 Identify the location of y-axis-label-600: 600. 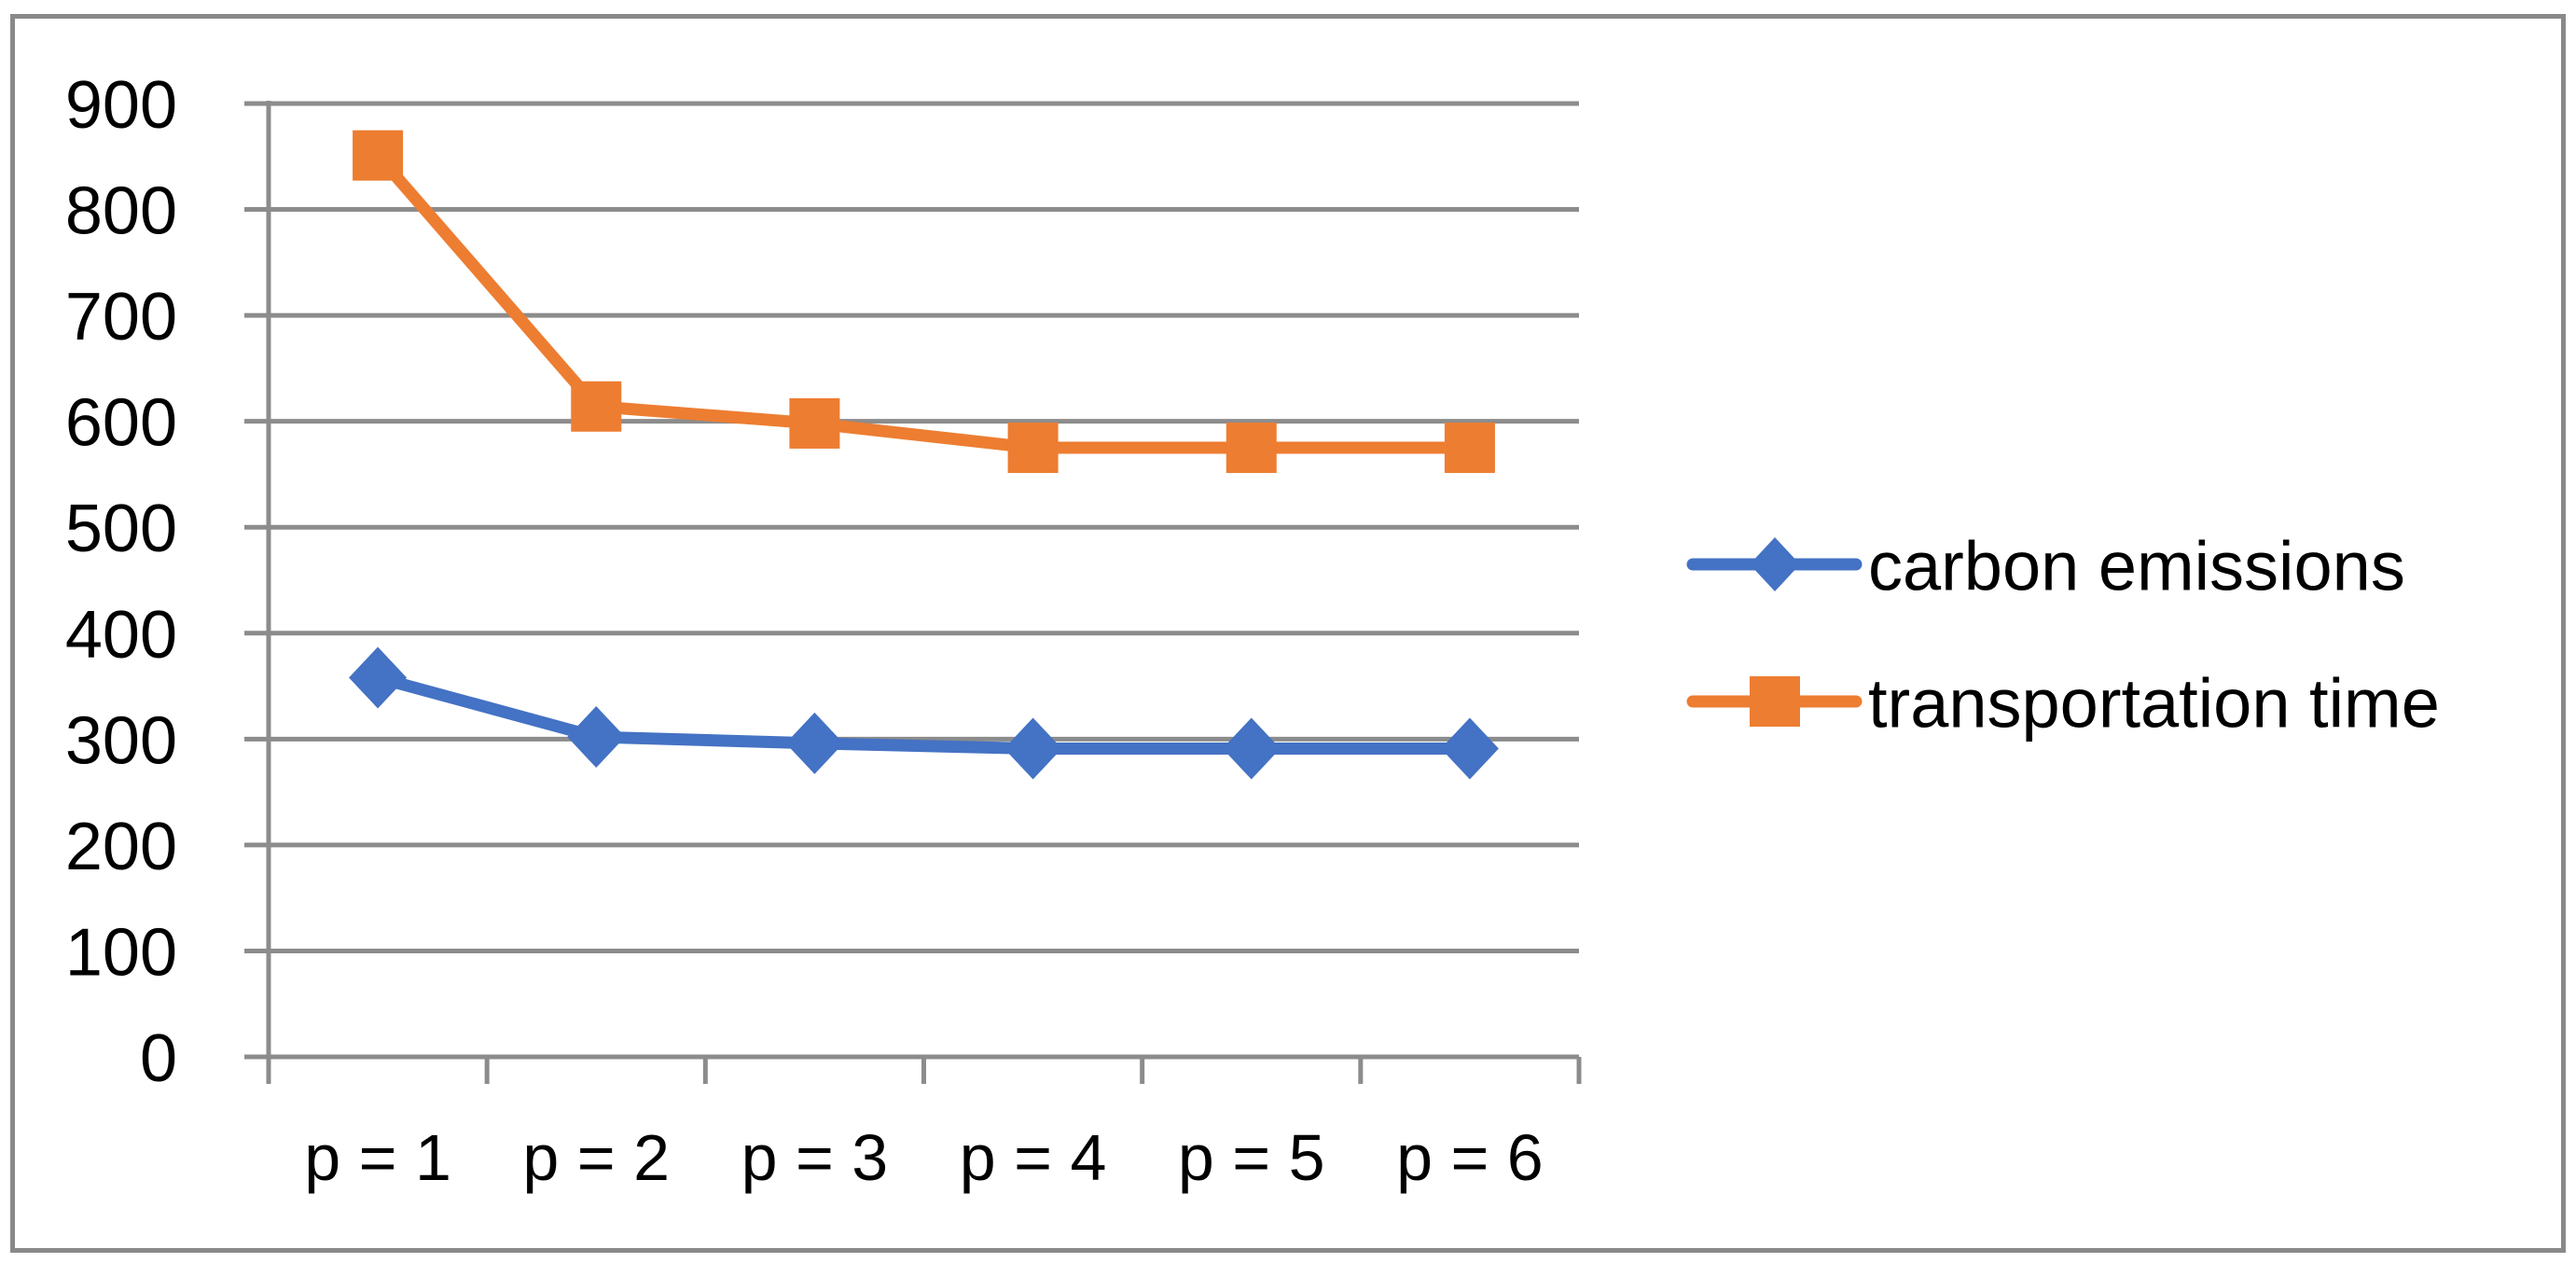
(121, 423).